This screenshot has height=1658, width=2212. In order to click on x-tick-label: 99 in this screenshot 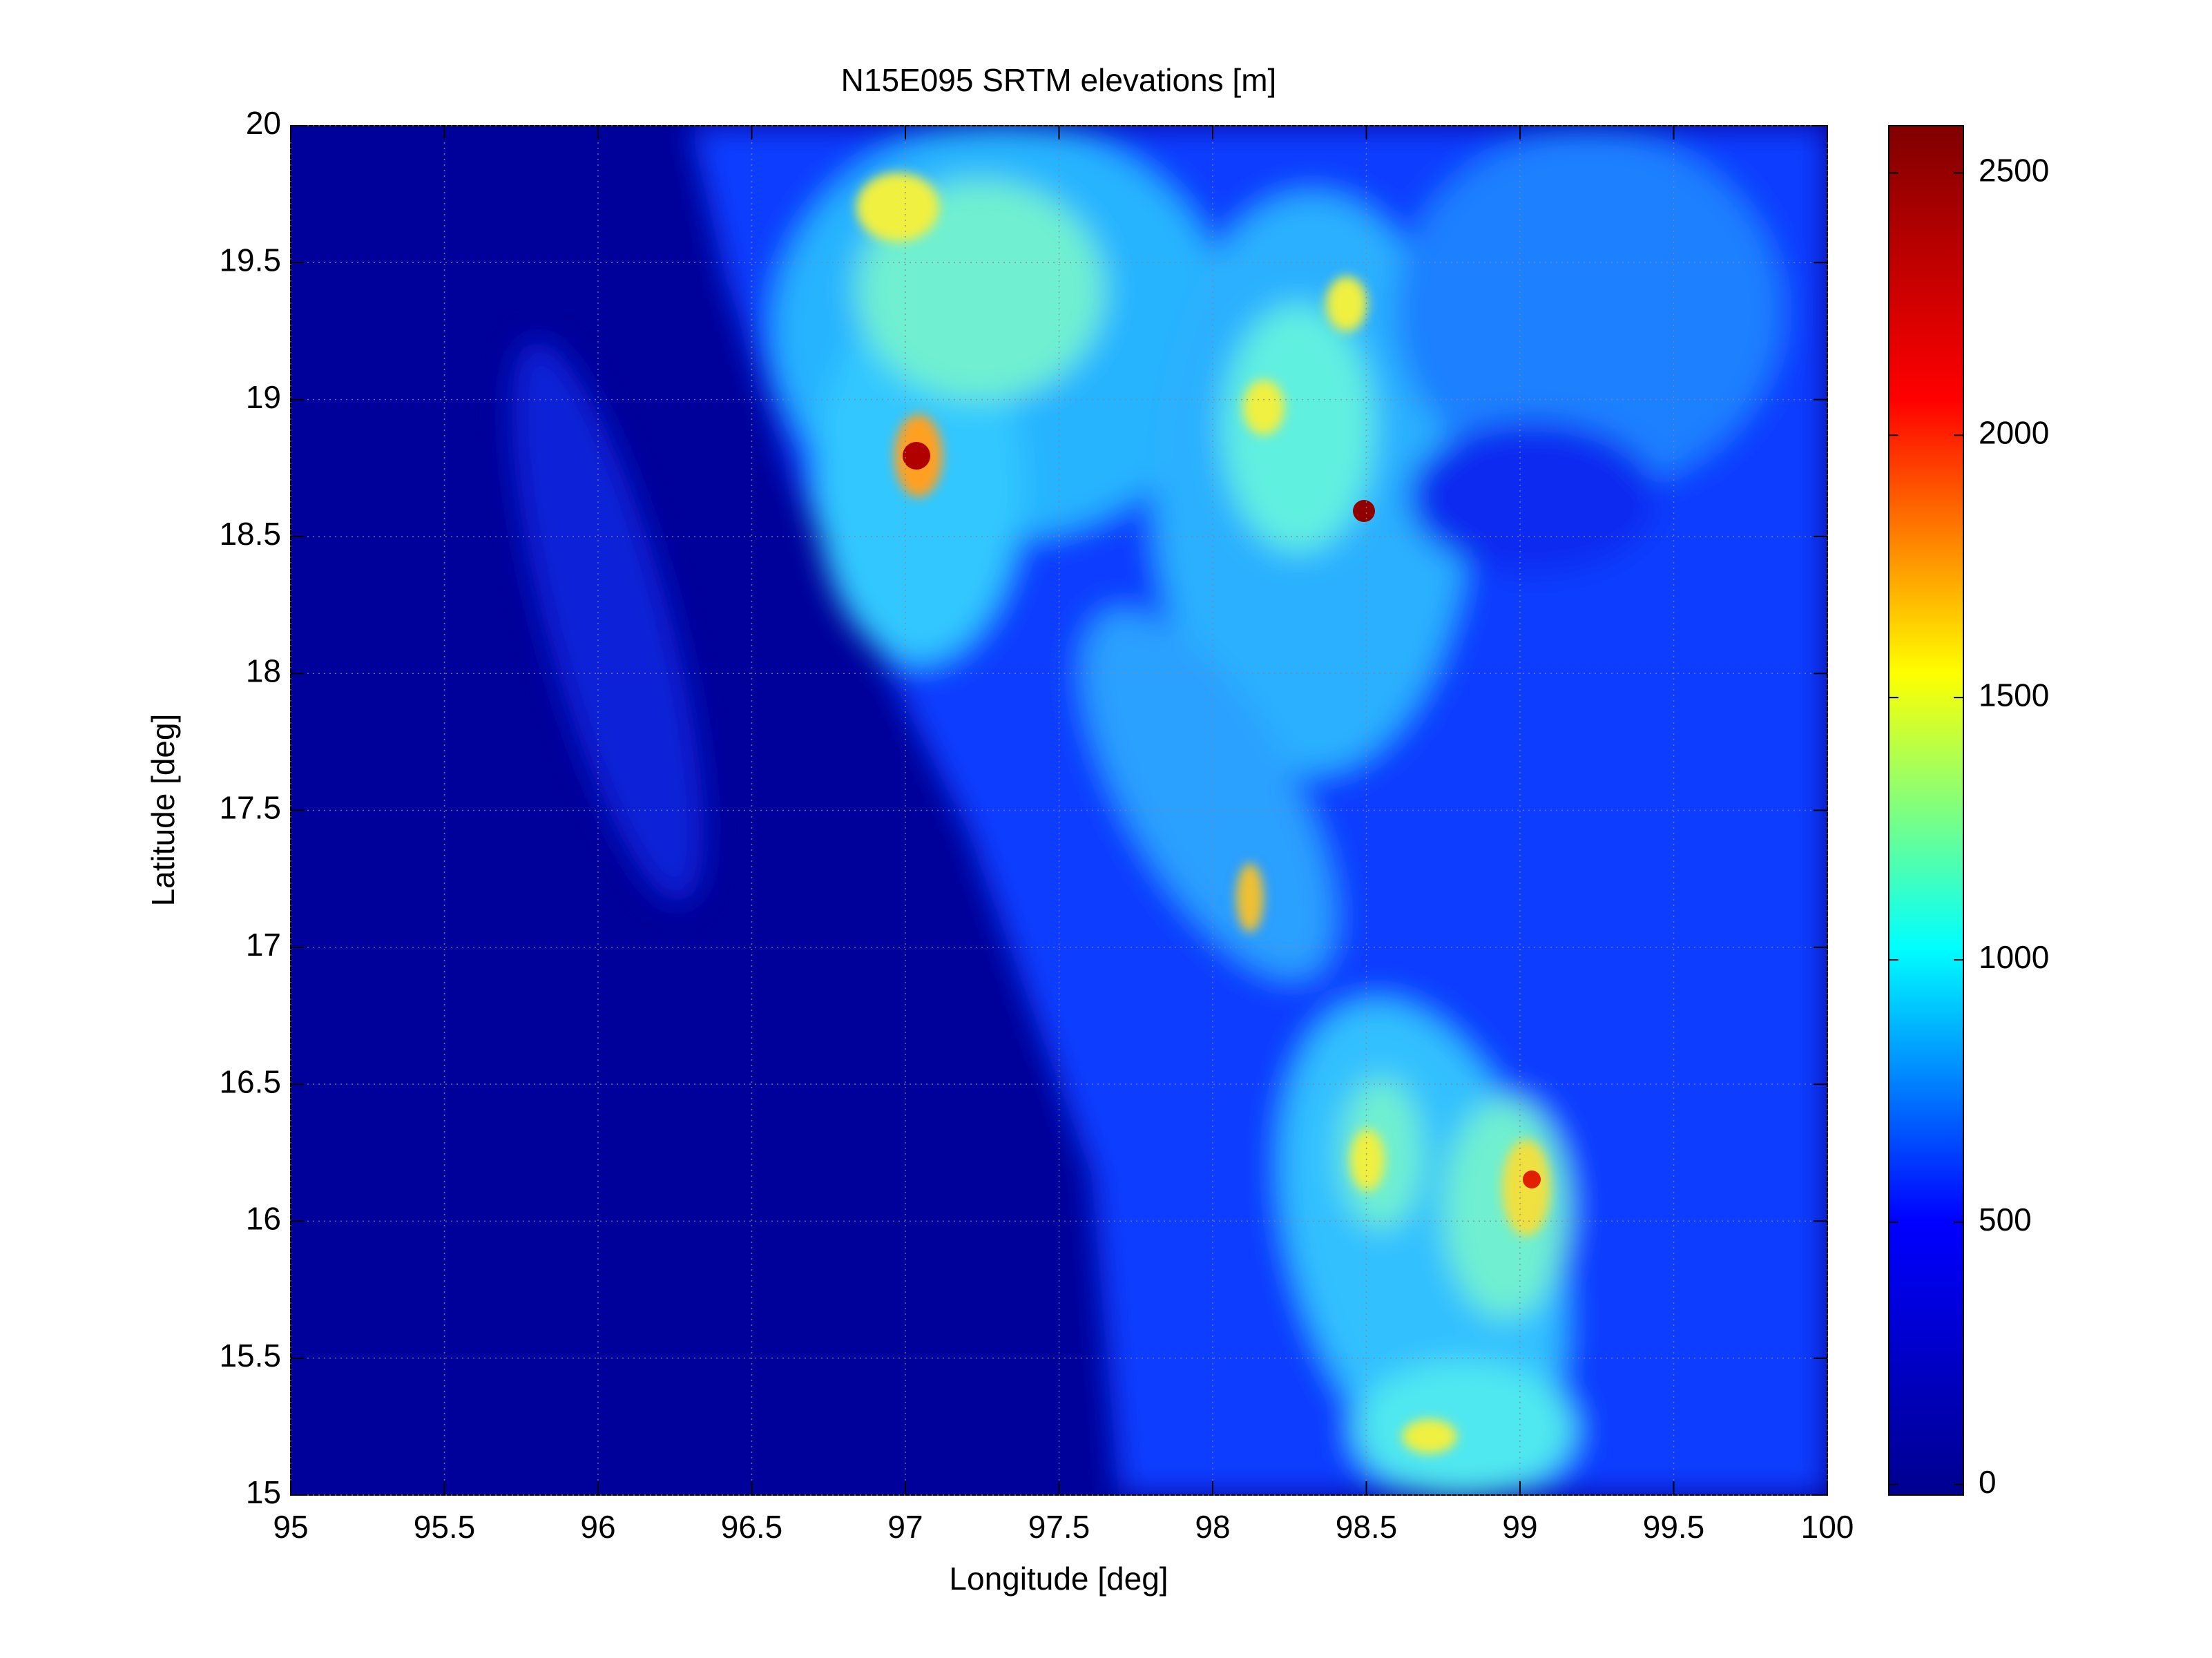, I will do `click(1519, 1527)`.